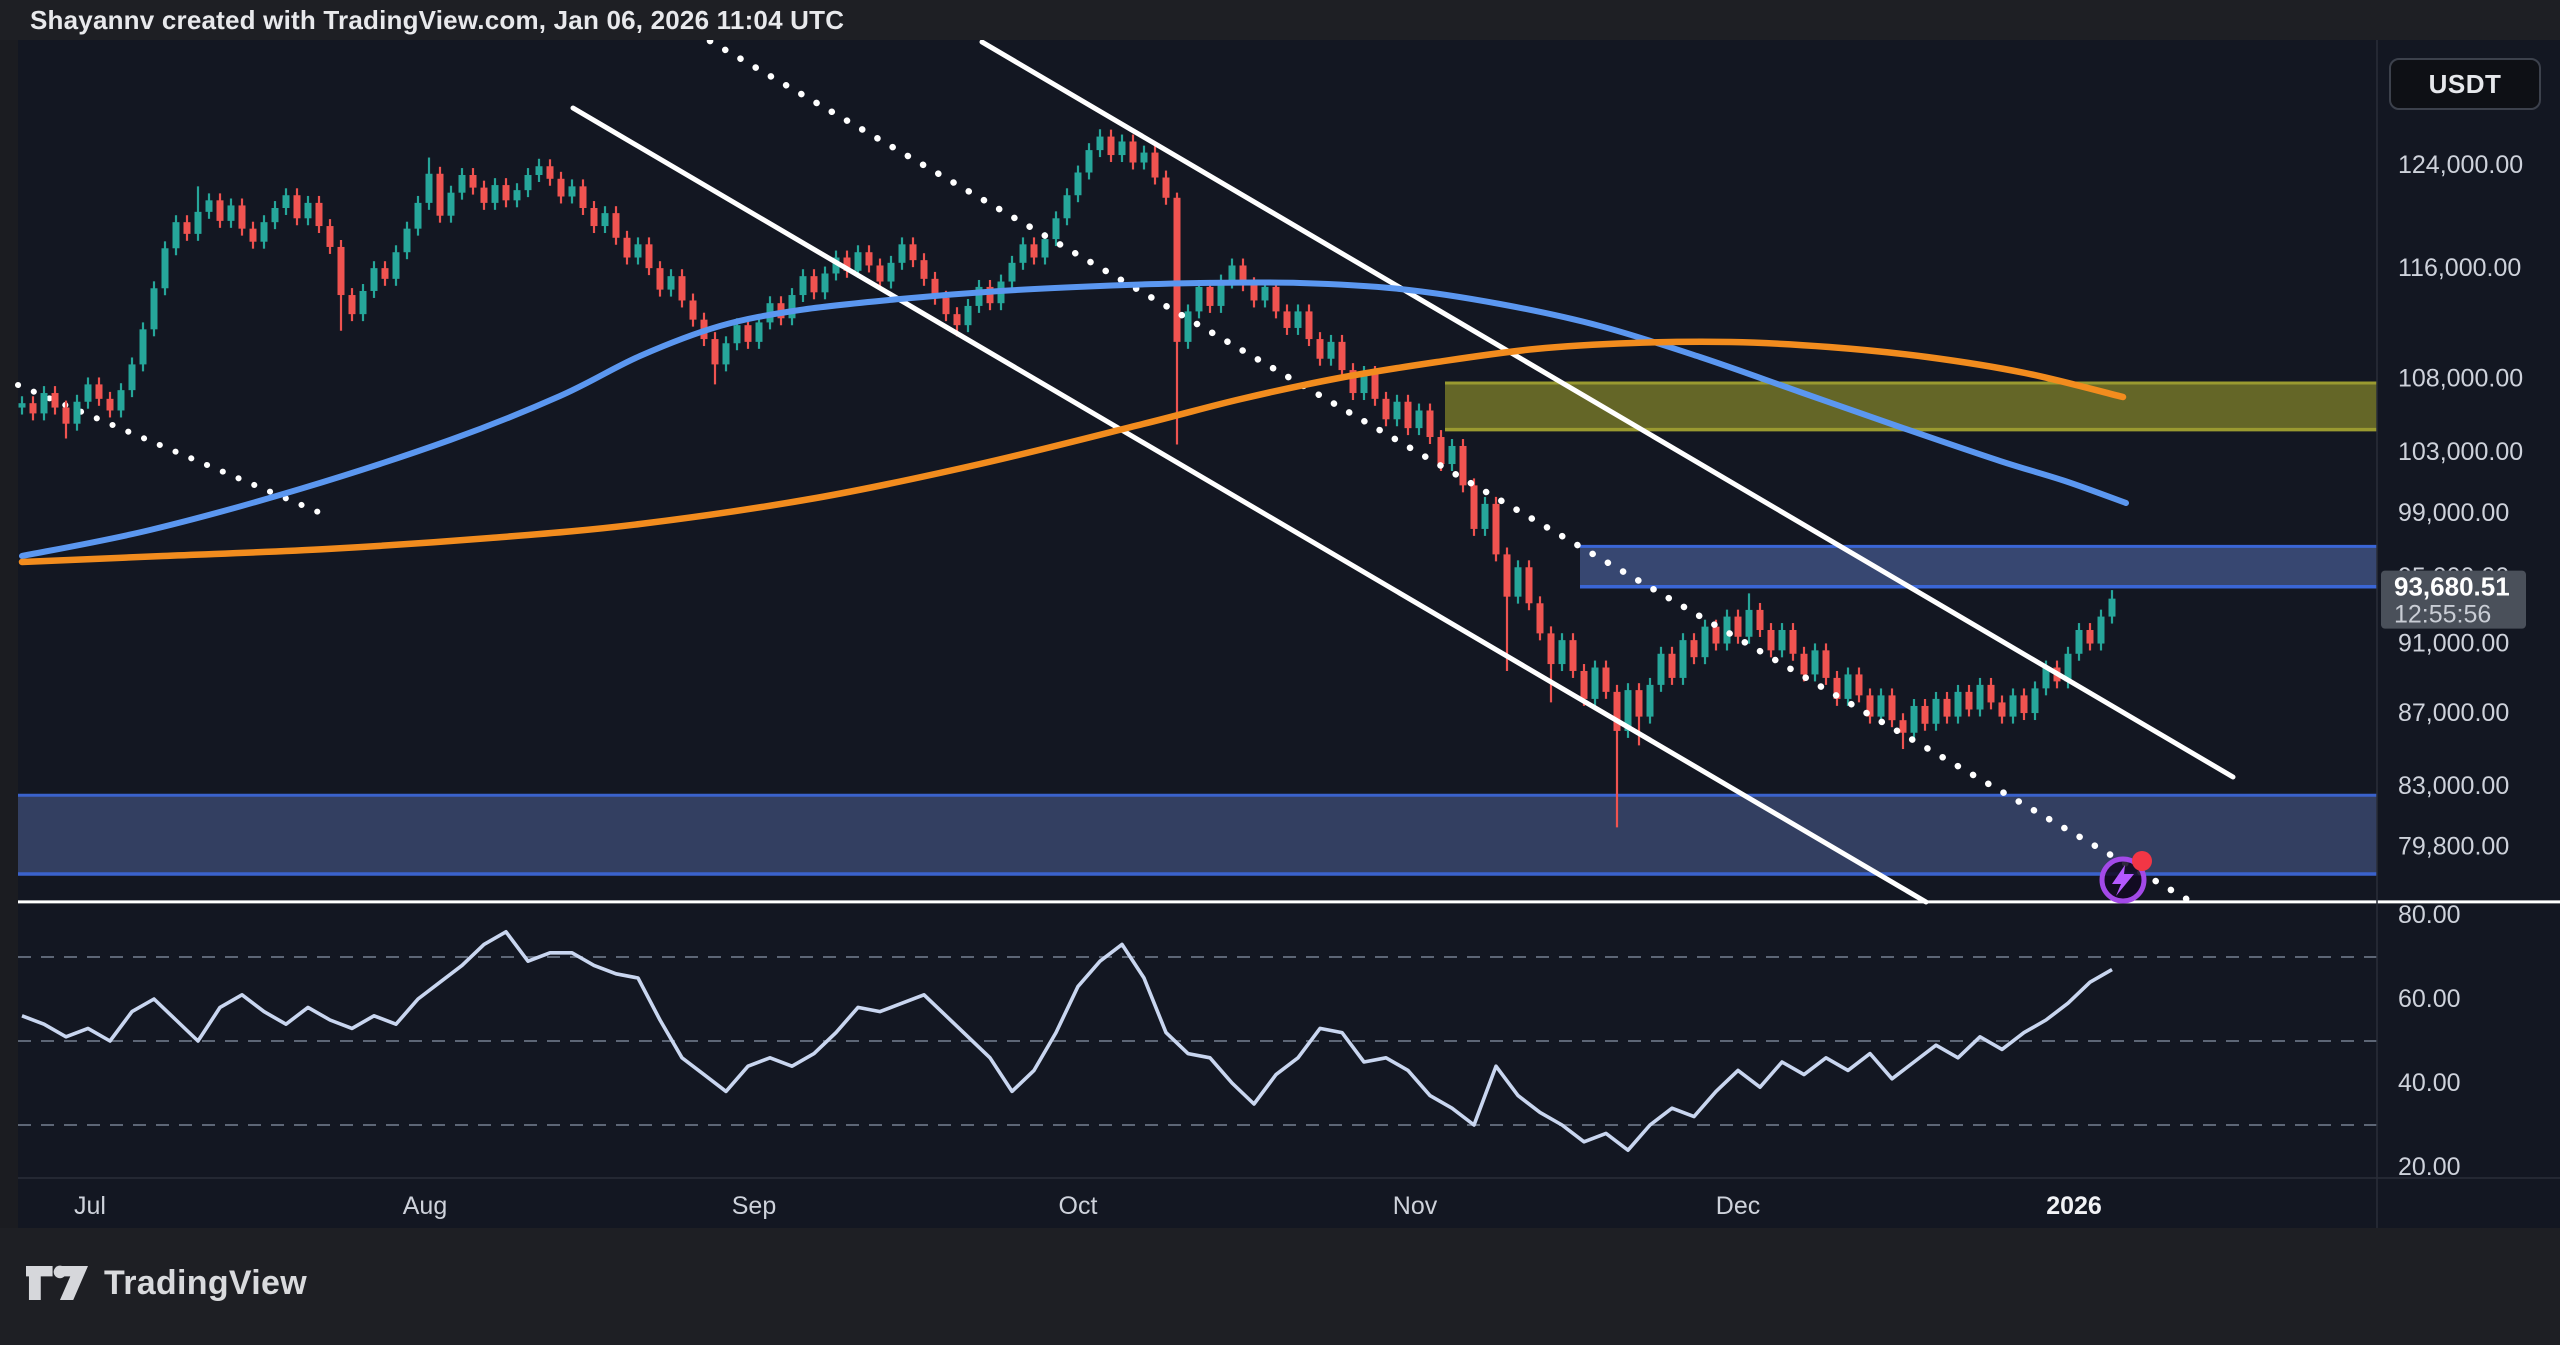 The image size is (2560, 1345). Describe the element at coordinates (2123, 880) in the screenshot. I see `lightning-bolt-glyph` at that location.